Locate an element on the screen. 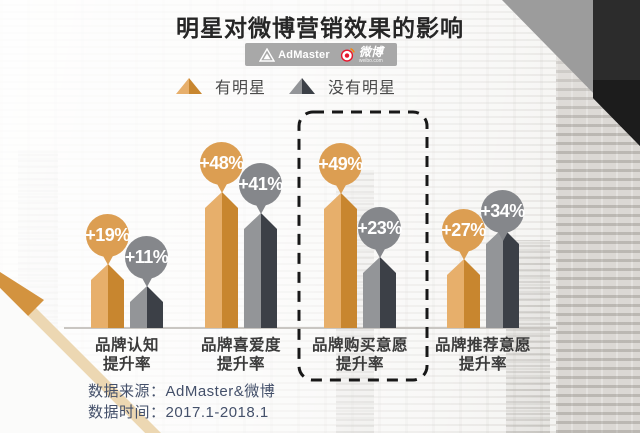  legend-pyramid-icon-gray is located at coordinates (302, 86).